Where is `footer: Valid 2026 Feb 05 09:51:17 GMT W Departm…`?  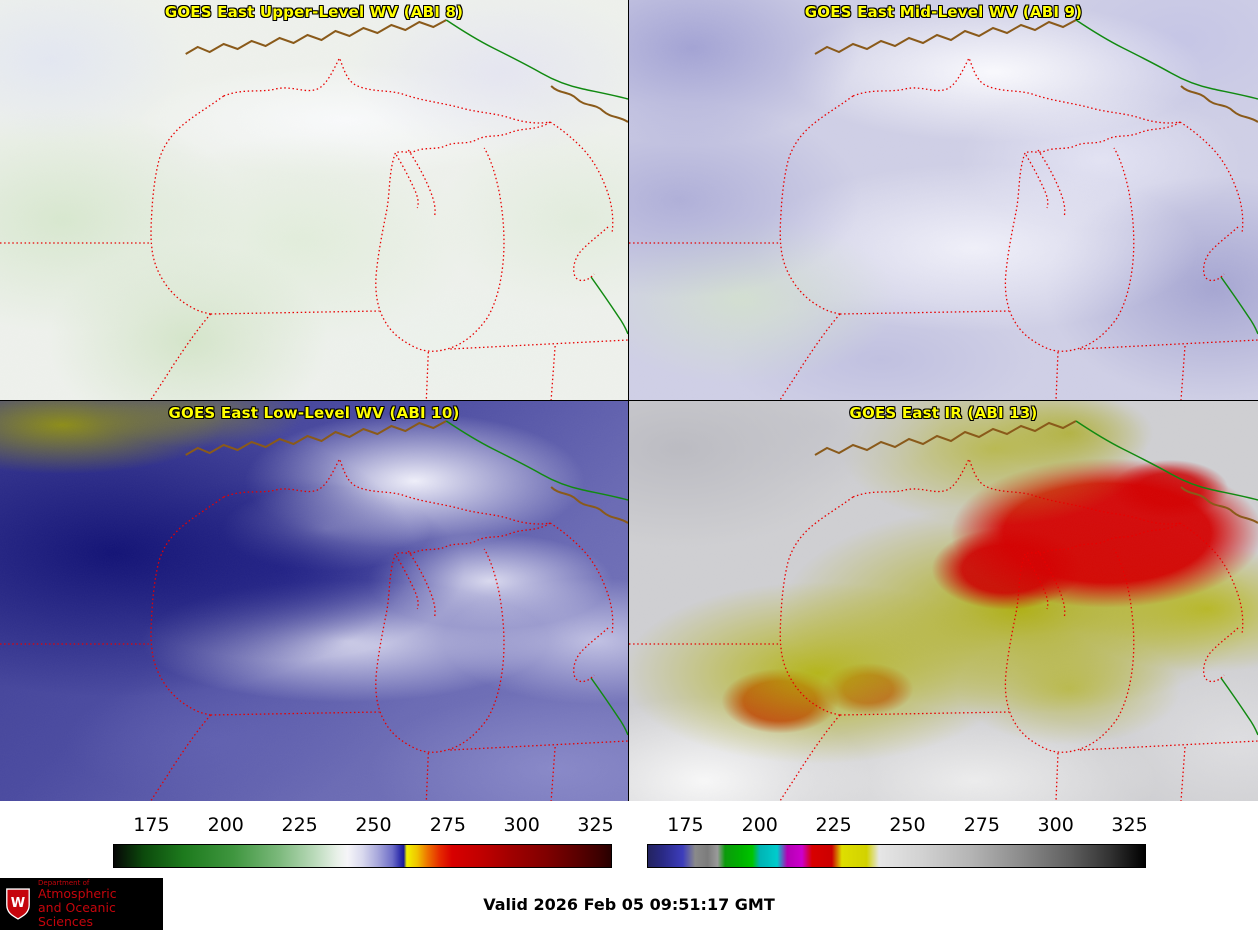
footer: Valid 2026 Feb 05 09:51:17 GMT W Departm… is located at coordinates (629, 904).